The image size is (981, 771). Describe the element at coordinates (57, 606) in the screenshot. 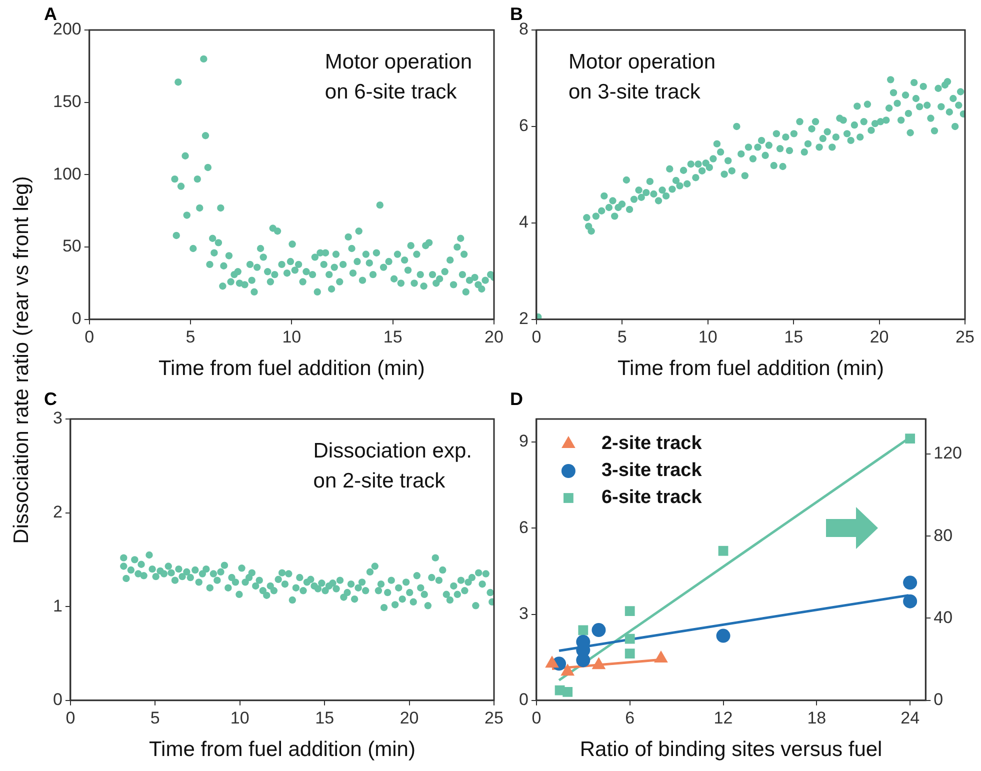

I see `y-tick-label: 1` at that location.